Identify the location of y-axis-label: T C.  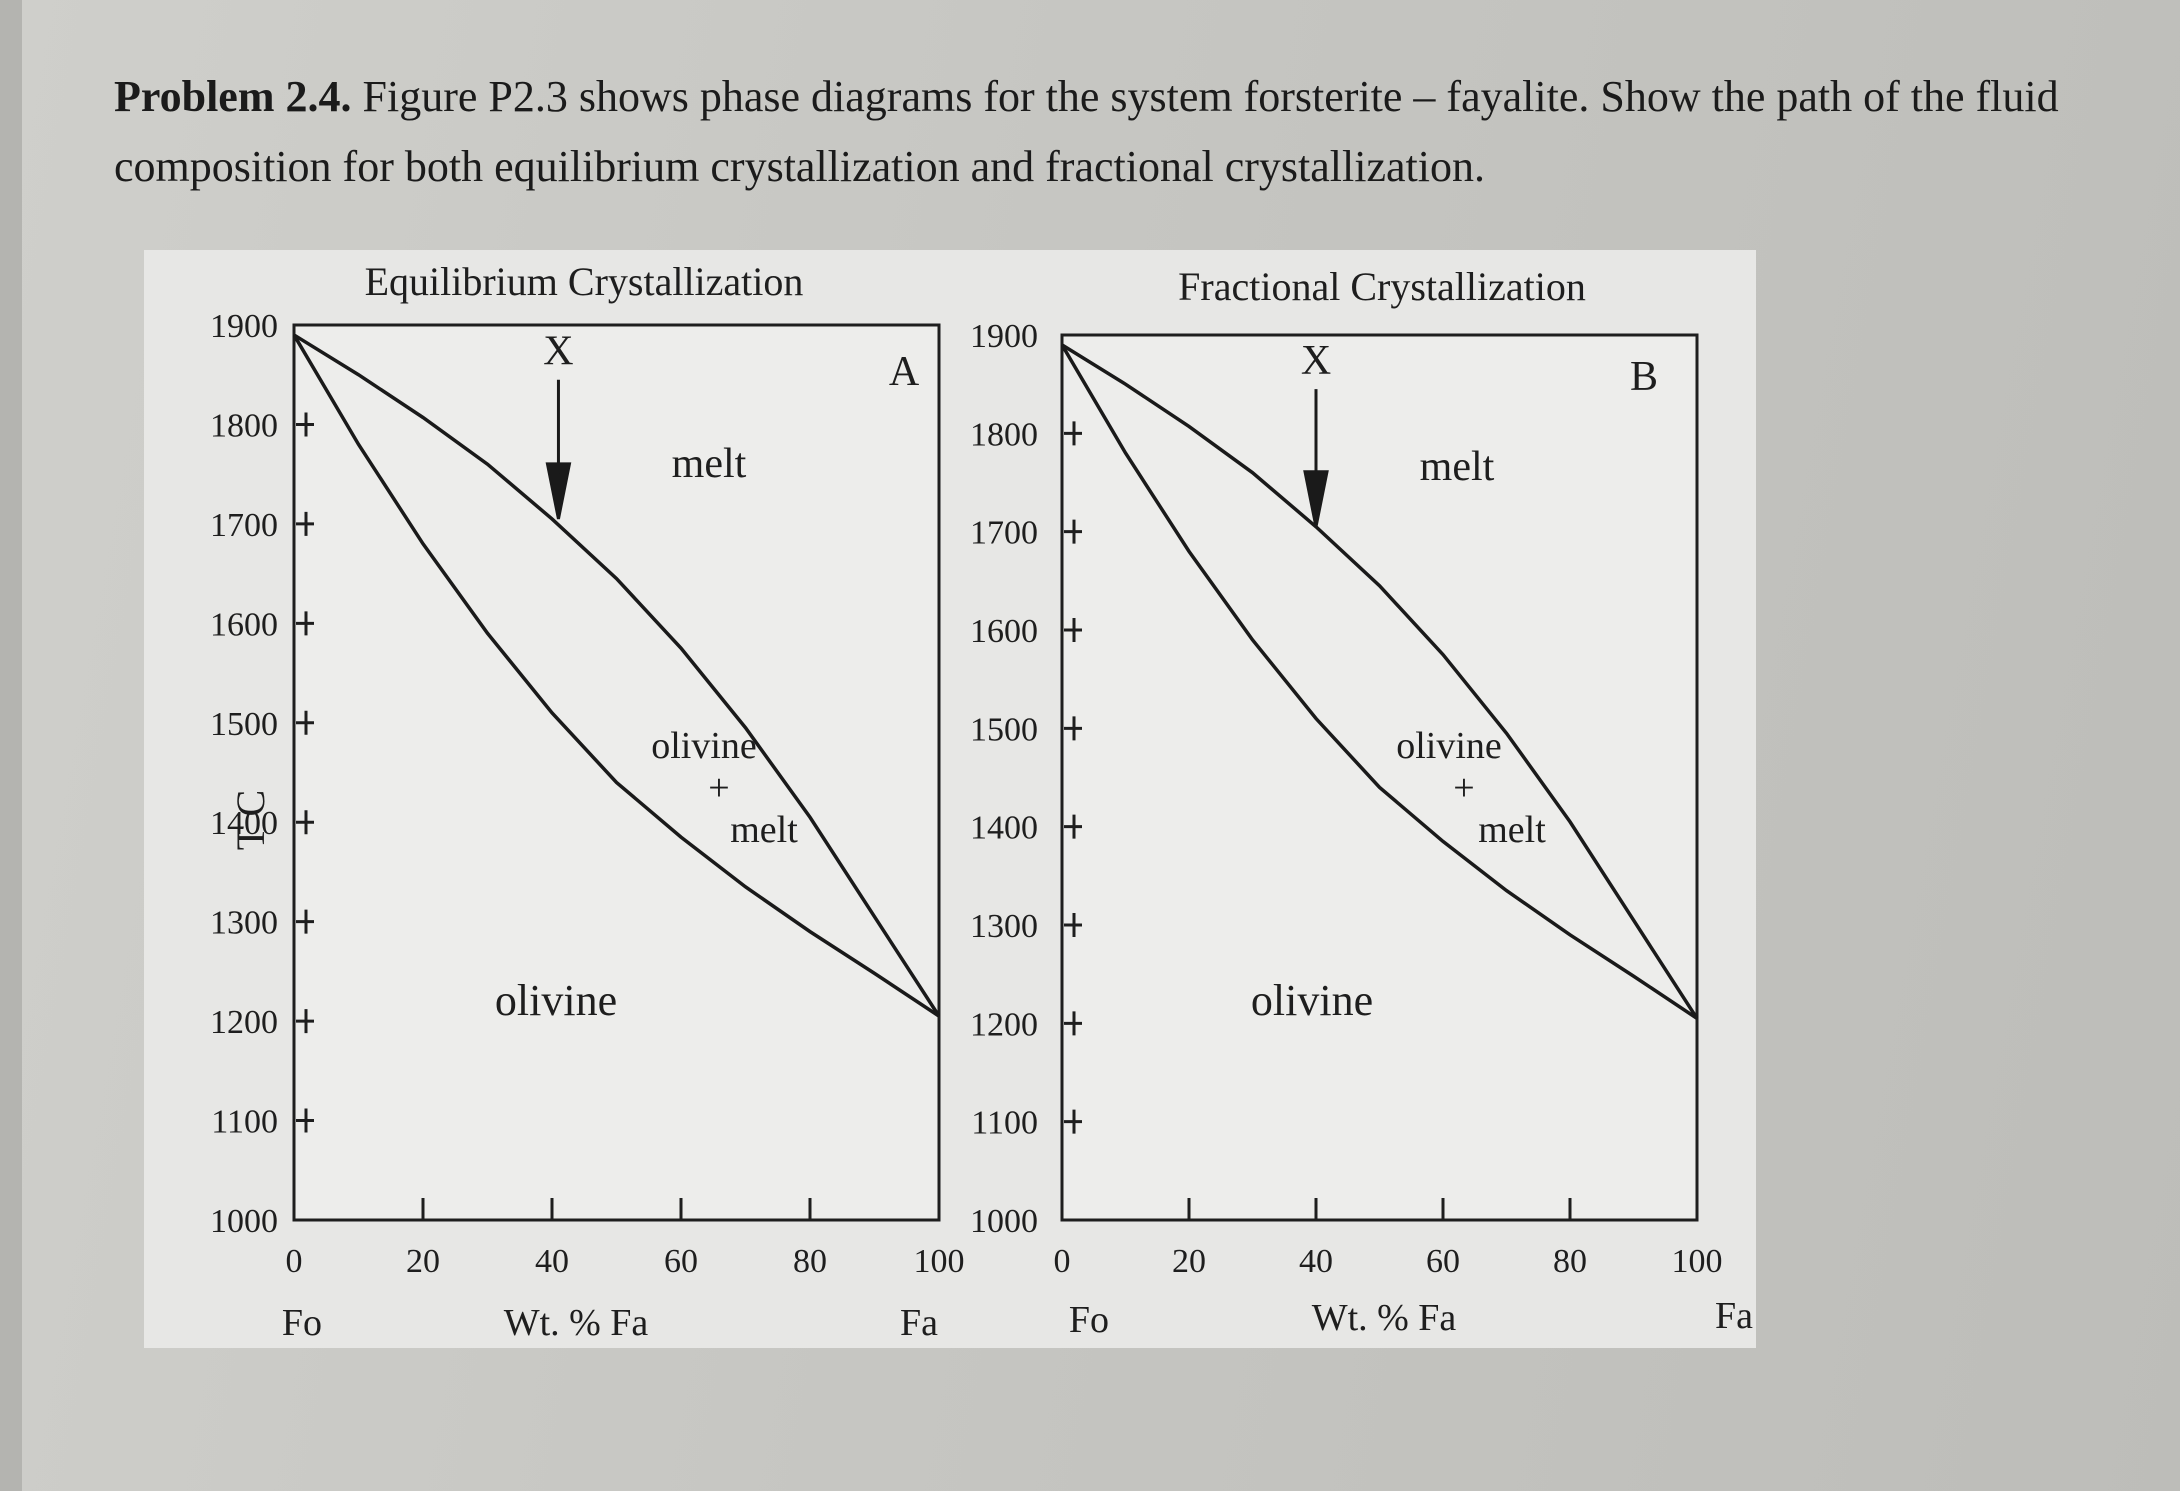
(250, 820).